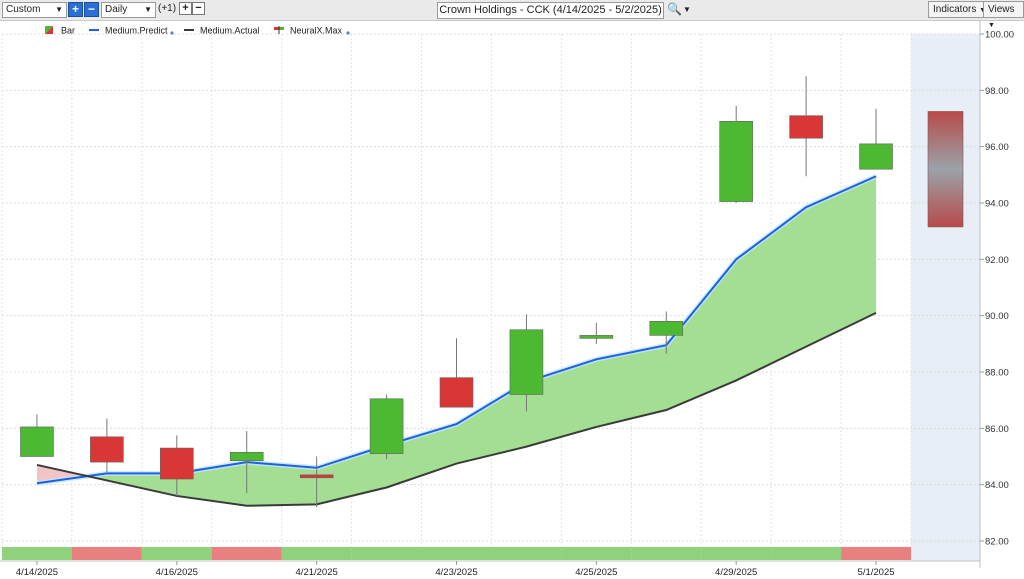  What do you see at coordinates (62, 474) in the screenshot?
I see `negative-area` at bounding box center [62, 474].